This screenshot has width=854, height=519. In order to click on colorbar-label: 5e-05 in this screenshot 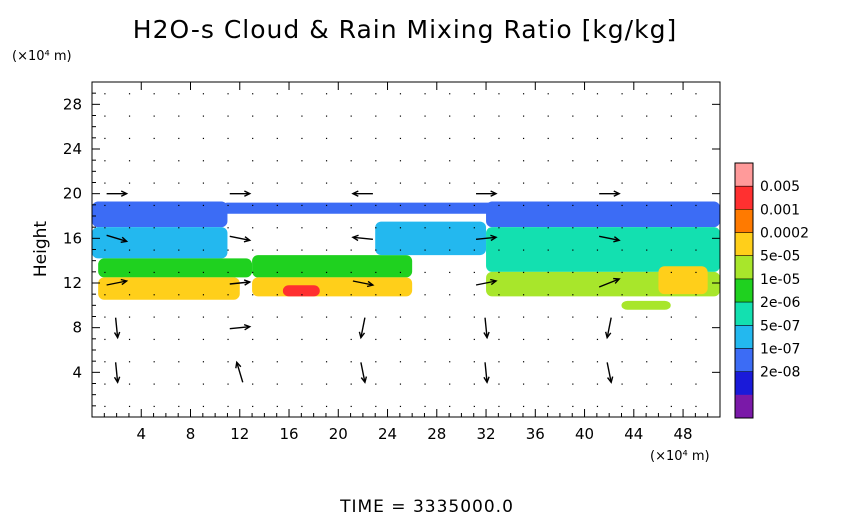, I will do `click(780, 257)`.